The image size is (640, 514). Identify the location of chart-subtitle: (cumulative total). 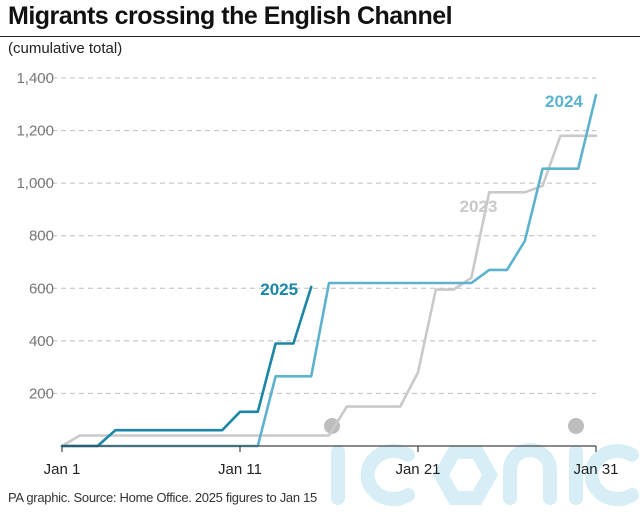
(65, 48).